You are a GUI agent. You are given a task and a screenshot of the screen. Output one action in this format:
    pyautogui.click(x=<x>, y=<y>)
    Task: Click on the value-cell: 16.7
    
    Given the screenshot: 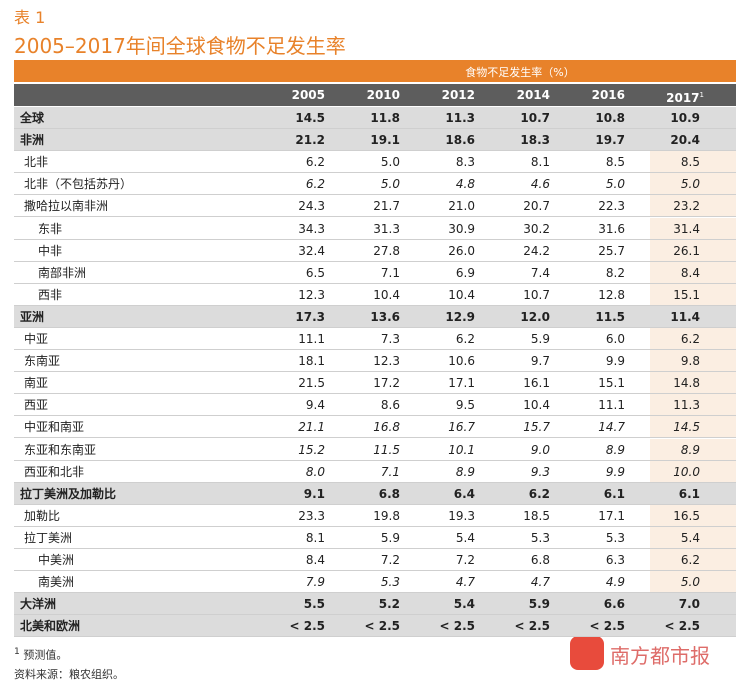 What is the action you would take?
    pyautogui.click(x=461, y=427)
    